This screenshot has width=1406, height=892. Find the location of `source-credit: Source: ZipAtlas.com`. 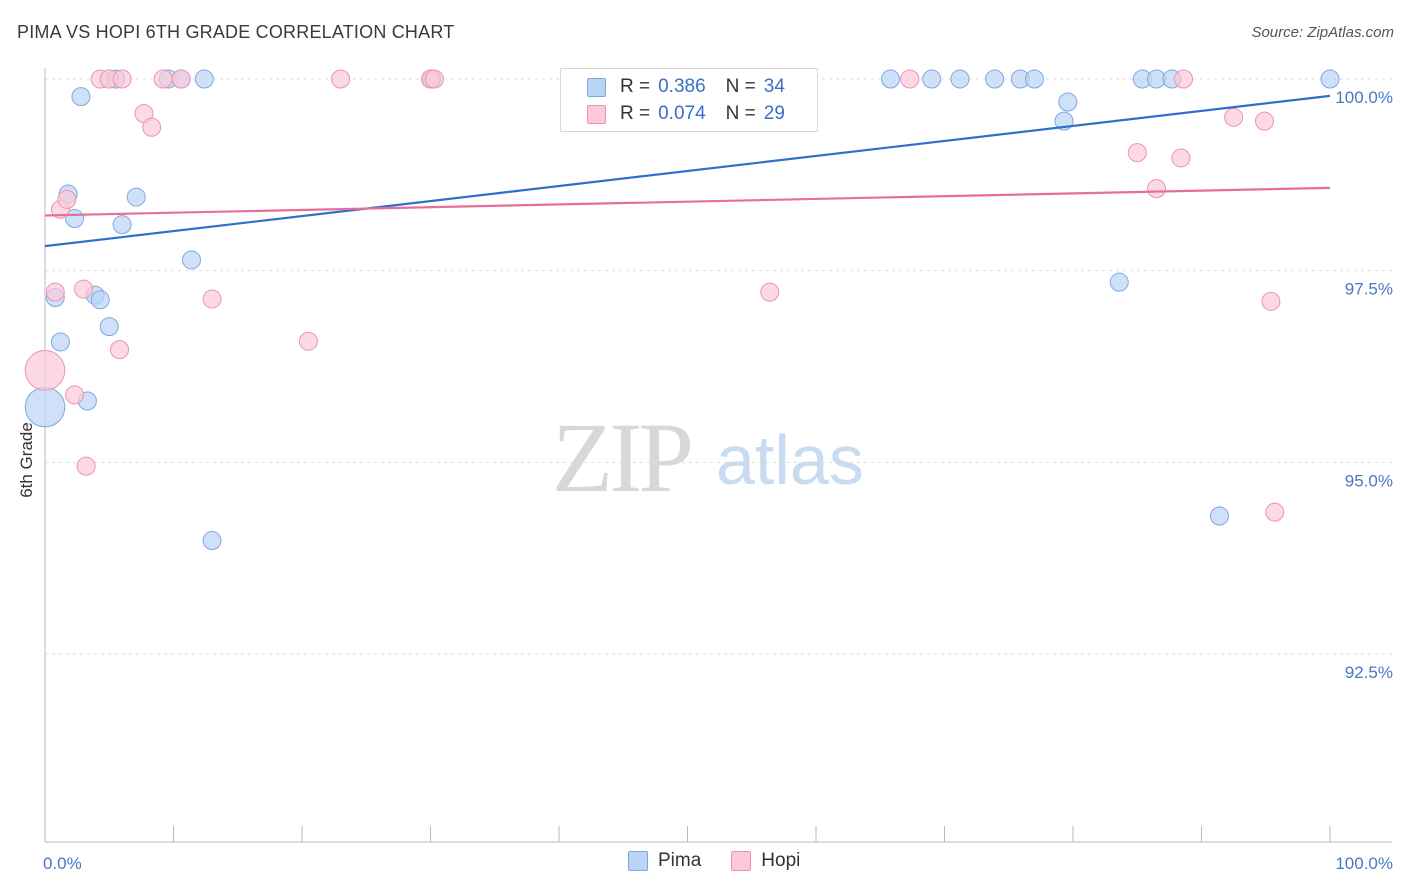

source-credit: Source: ZipAtlas.com is located at coordinates (1322, 32).